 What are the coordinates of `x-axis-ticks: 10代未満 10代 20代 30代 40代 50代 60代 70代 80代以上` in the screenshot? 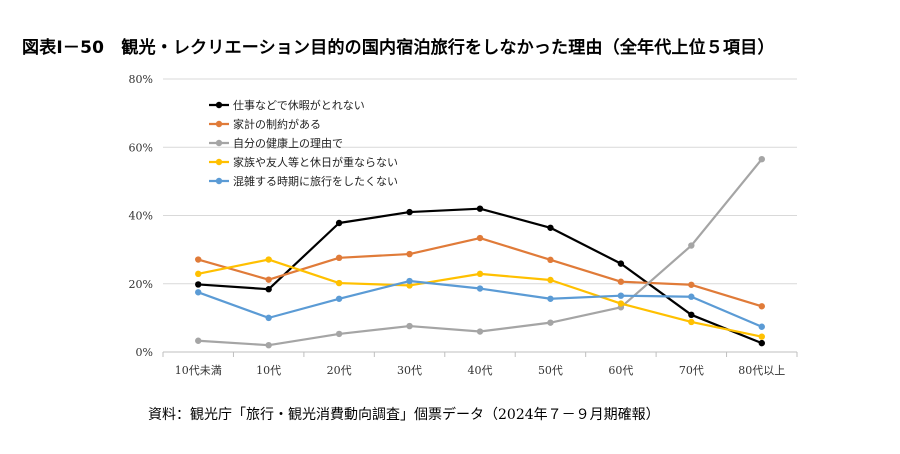 It's located at (480, 364).